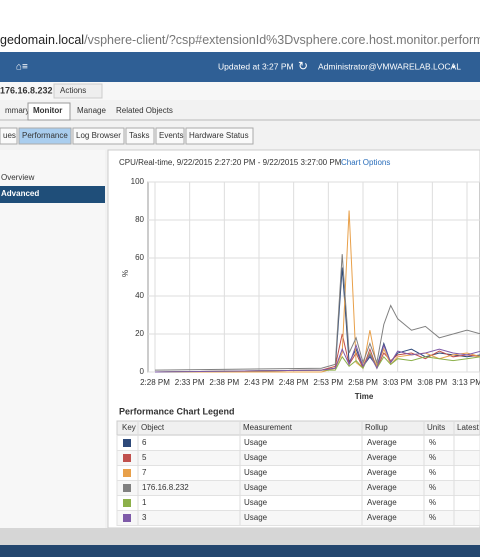 This screenshot has width=480, height=557. Describe the element at coordinates (259, 382) in the screenshot. I see `x-tick-label: 2:43 PM` at that location.